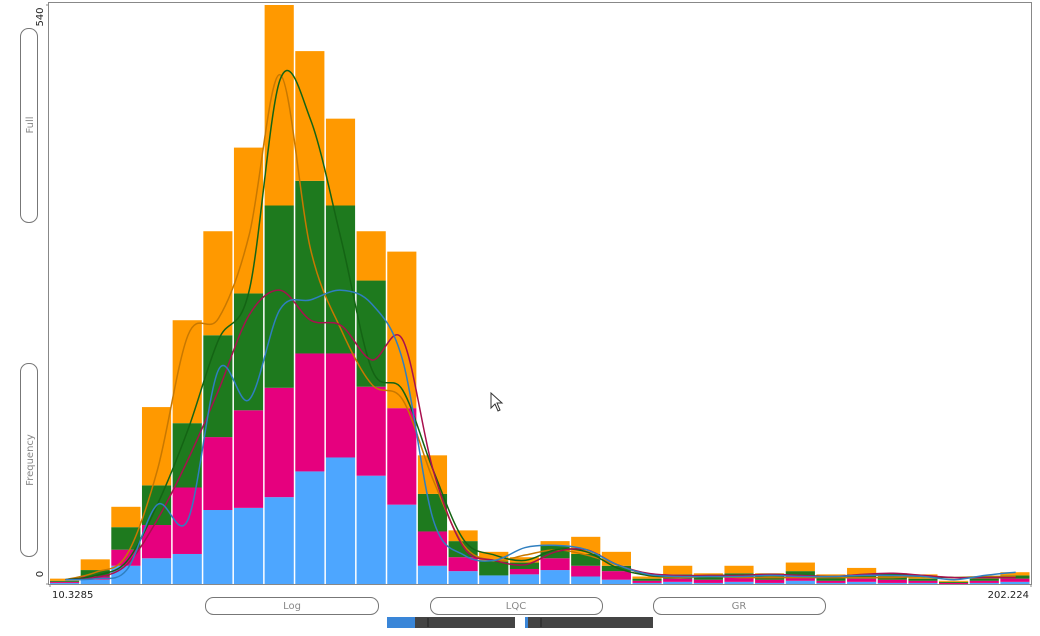 The height and width of the screenshot is (636, 1040). I want to click on log-button: Log, so click(292, 606).